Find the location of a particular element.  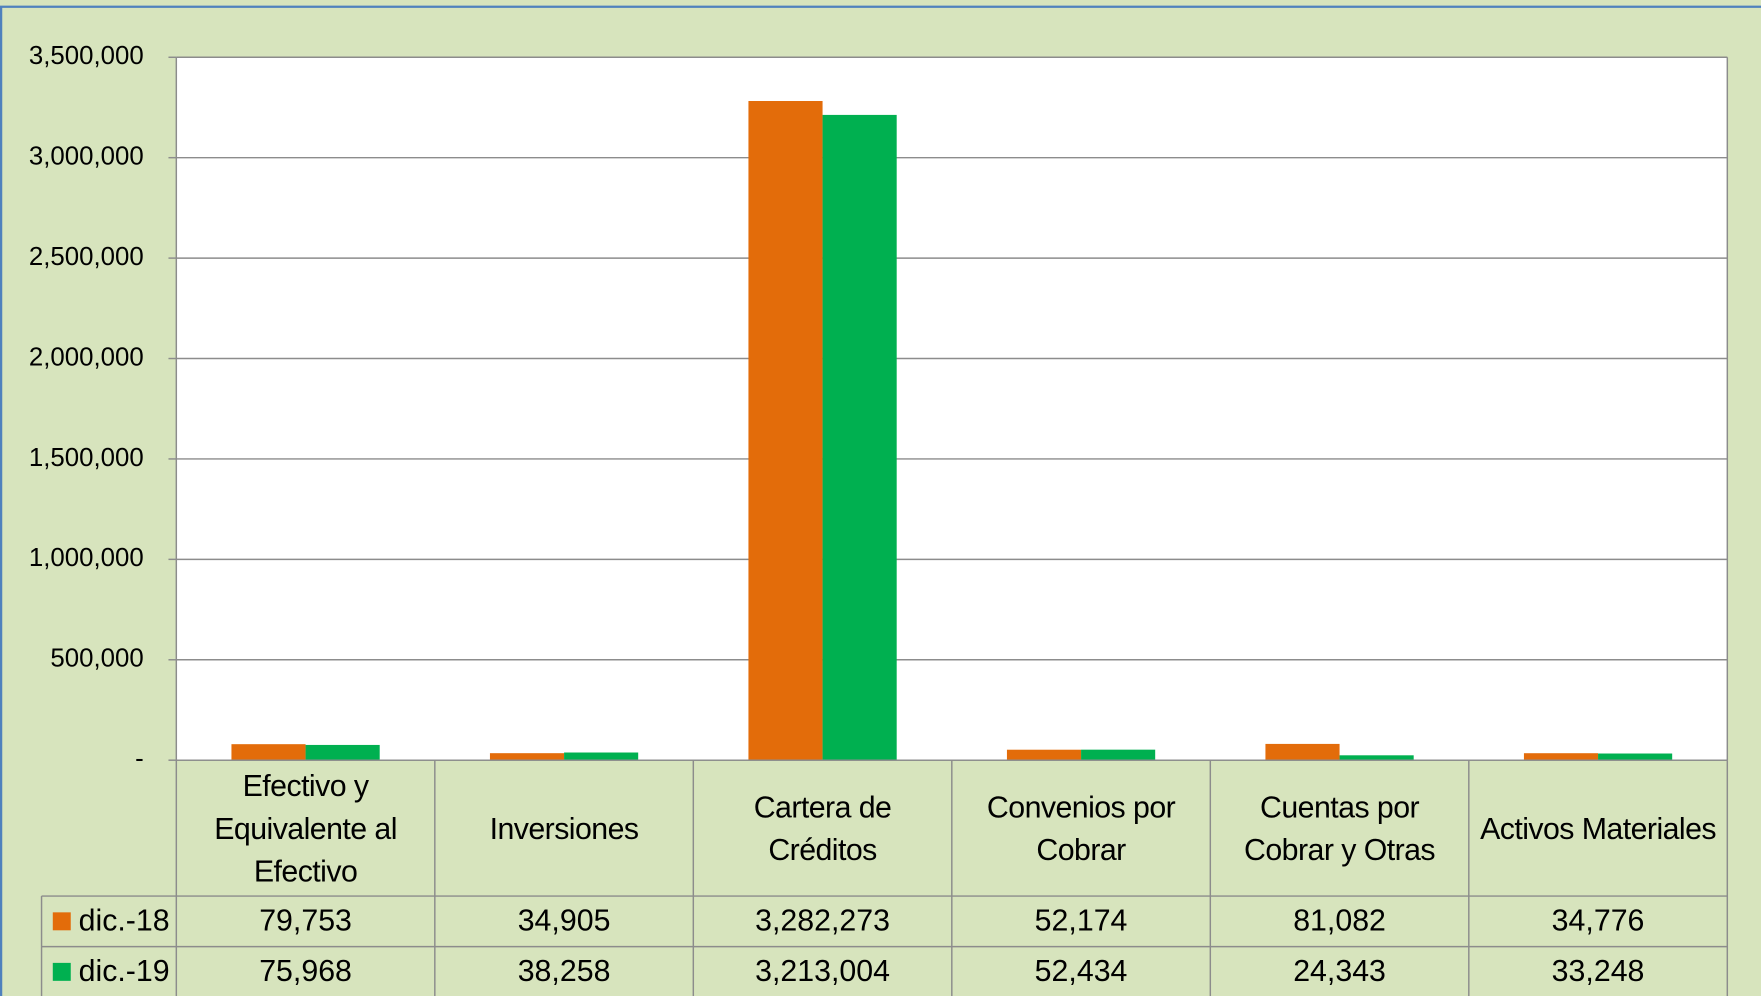

category-label: Efectivo y Equivalente al Efectivo is located at coordinates (305, 828).